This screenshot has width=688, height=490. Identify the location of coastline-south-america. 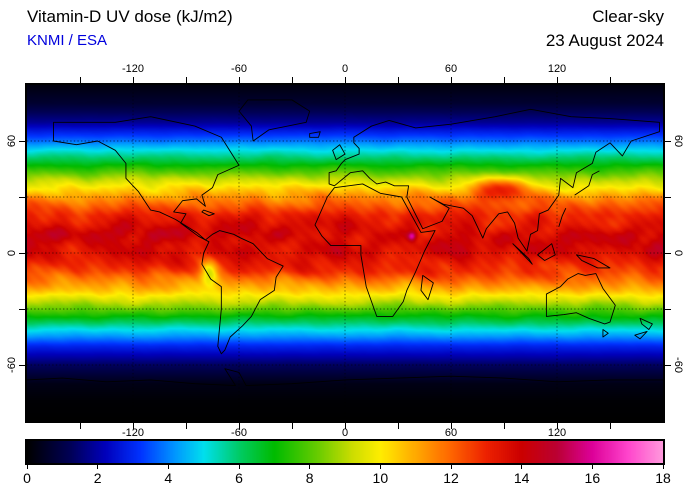
(242, 292).